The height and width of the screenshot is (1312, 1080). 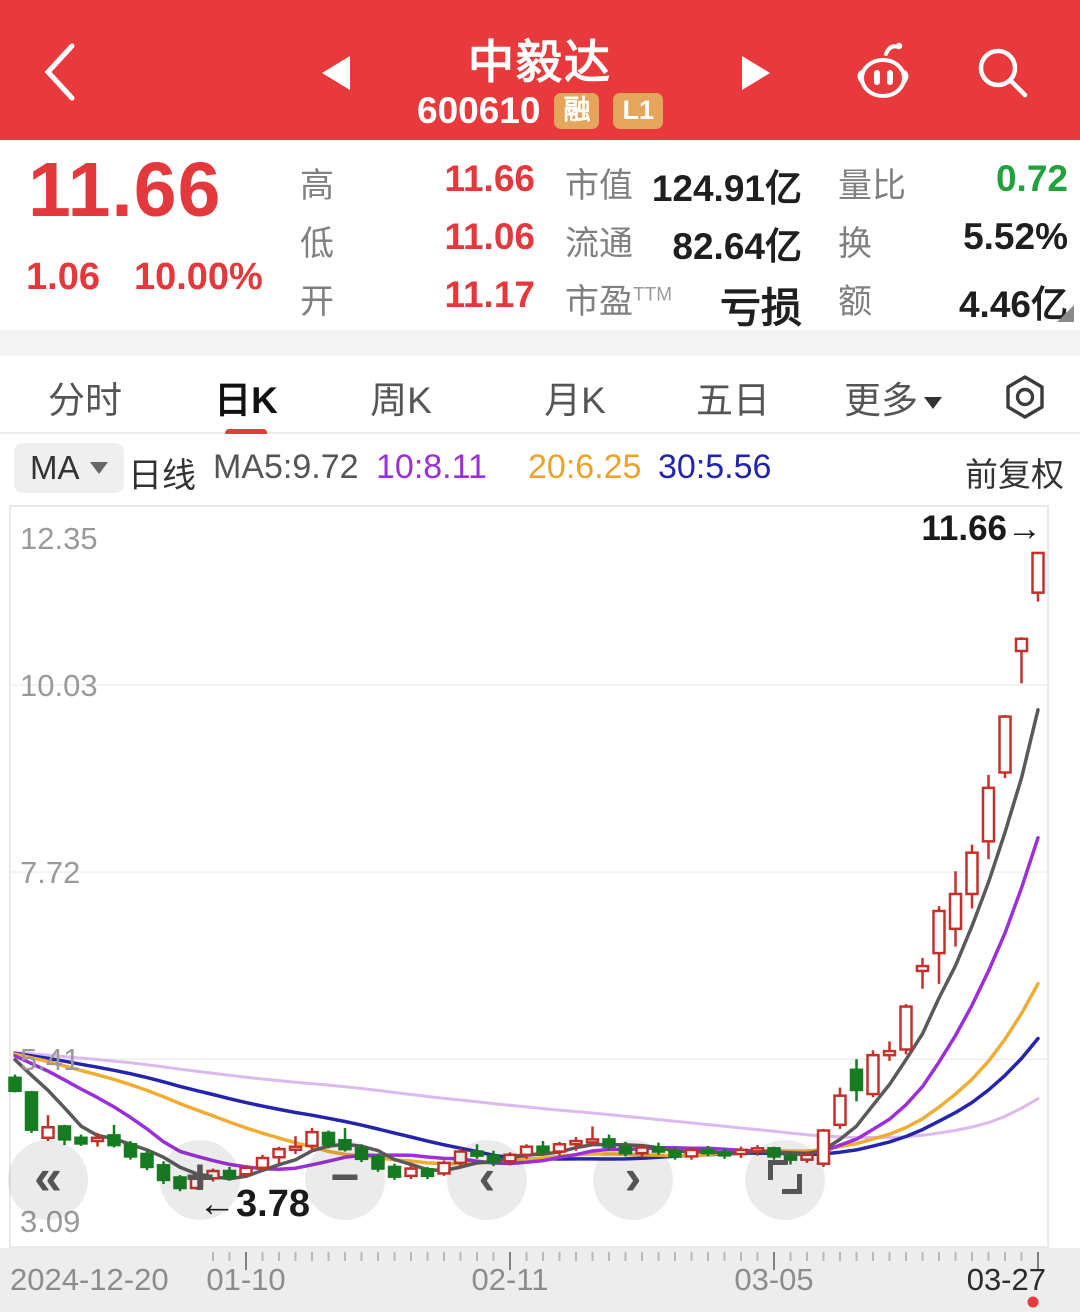 I want to click on fullscreen-icon, so click(x=785, y=1177).